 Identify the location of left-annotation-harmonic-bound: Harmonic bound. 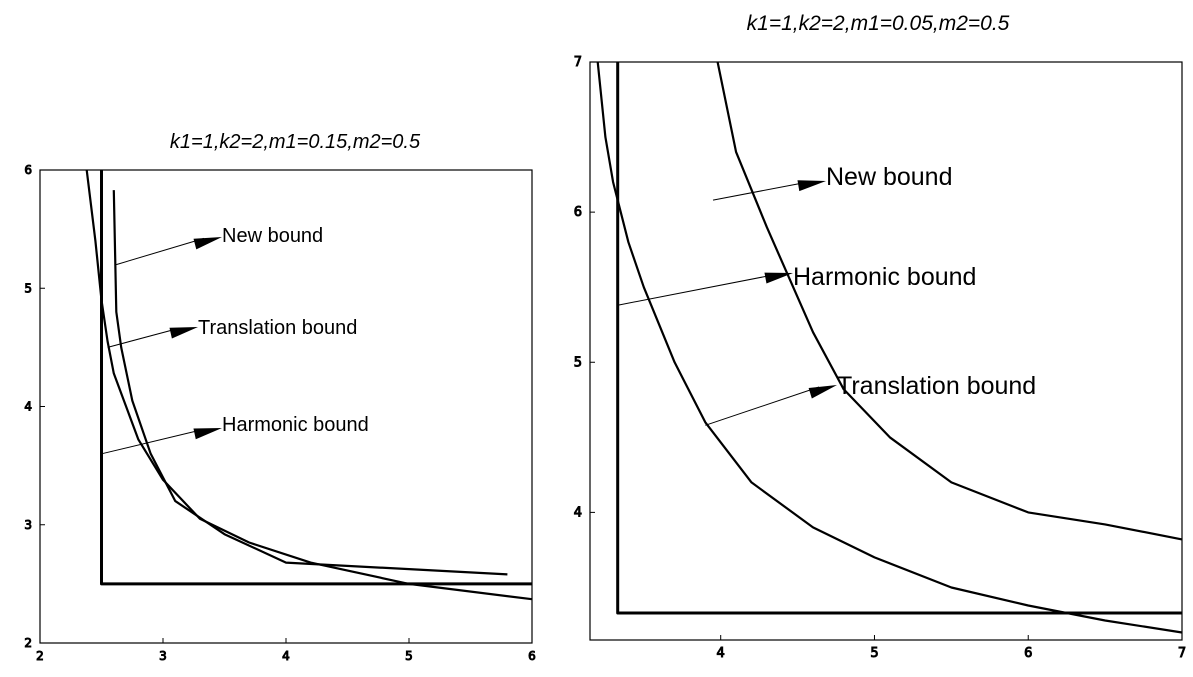
(295, 425).